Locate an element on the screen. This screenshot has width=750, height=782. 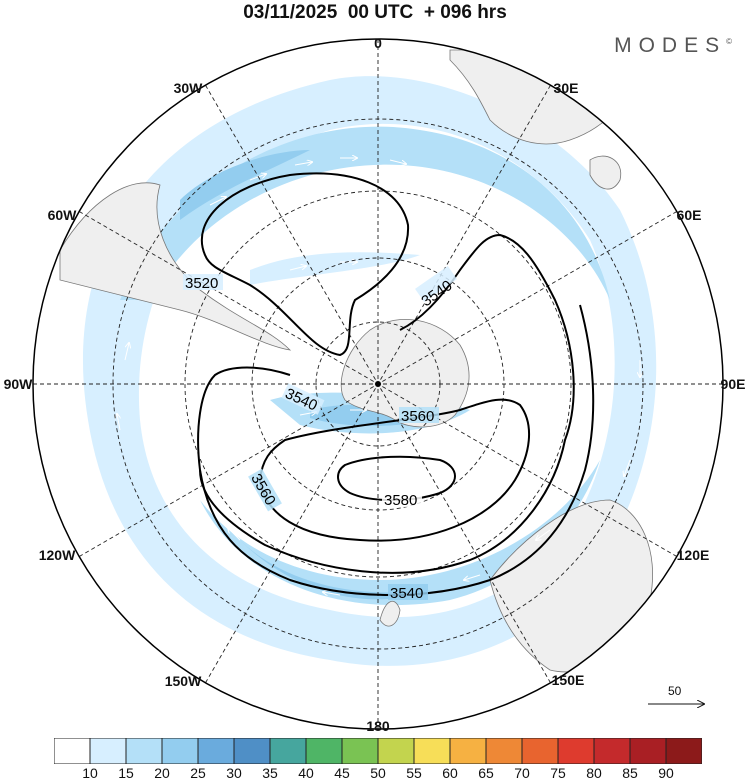
new-zealand is located at coordinates (390, 613).